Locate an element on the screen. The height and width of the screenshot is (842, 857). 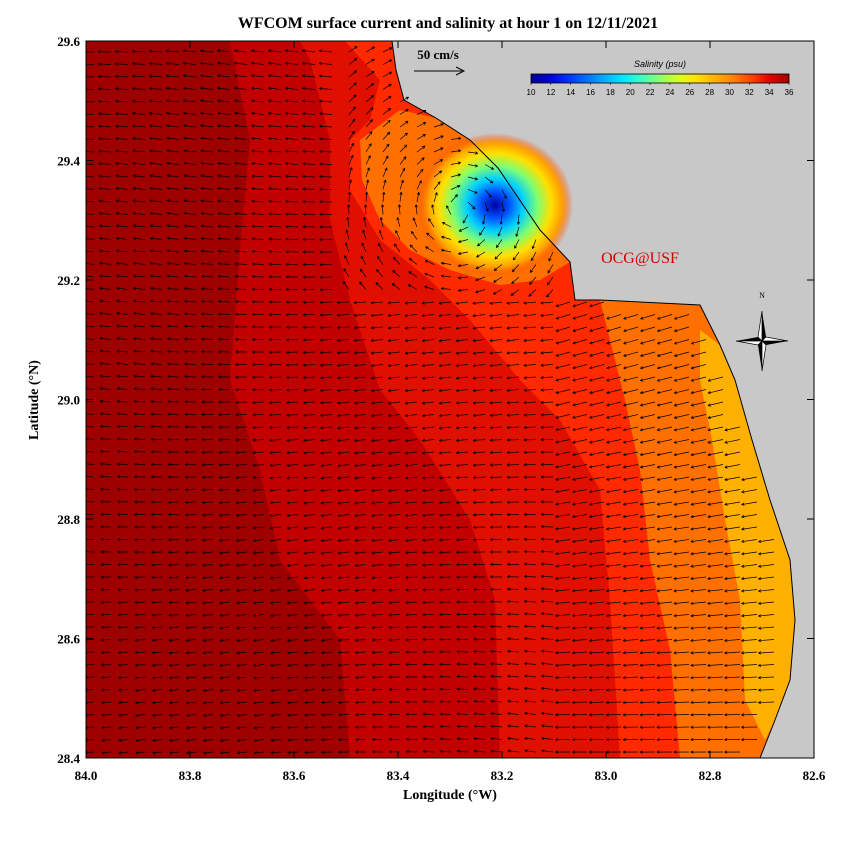
river-plume is located at coordinates (495, 205).